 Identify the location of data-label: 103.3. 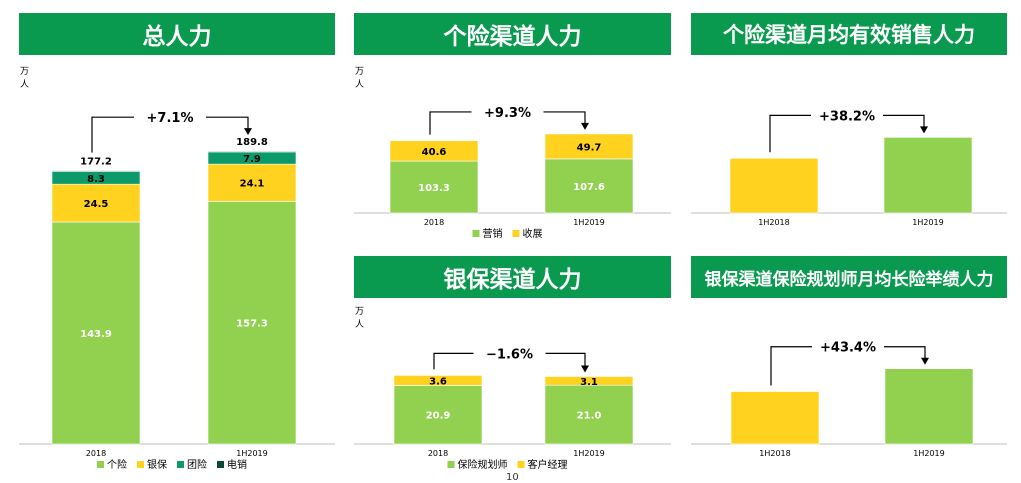
(434, 188).